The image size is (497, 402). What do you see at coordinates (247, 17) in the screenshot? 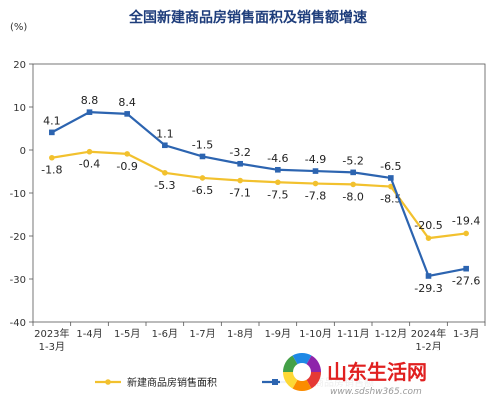
I see `chart-title: 全国新建商品房销售面积及销售额增速` at bounding box center [247, 17].